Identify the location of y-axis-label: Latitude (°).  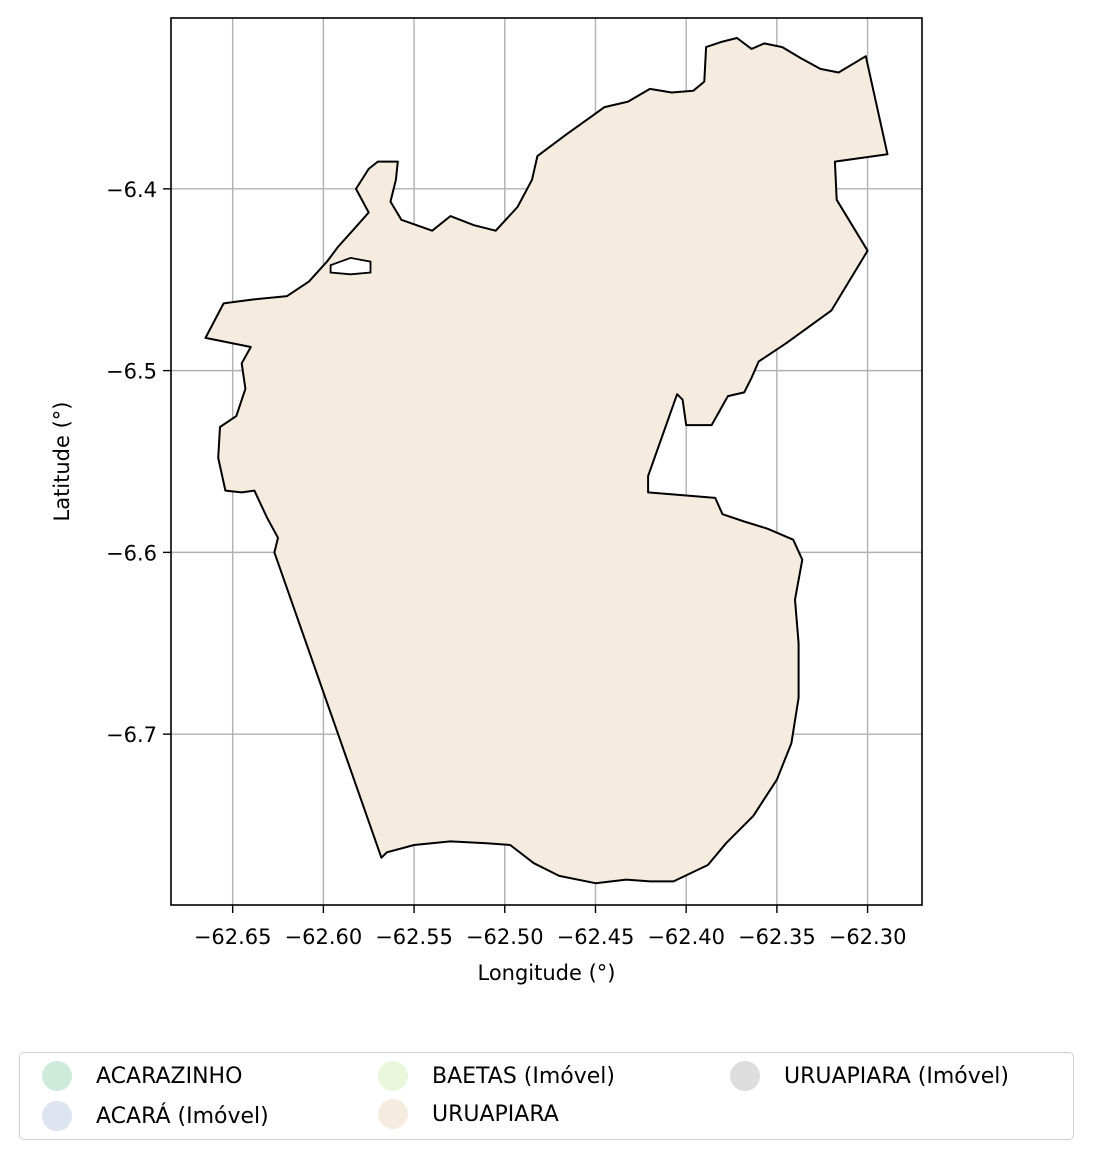
(62, 462).